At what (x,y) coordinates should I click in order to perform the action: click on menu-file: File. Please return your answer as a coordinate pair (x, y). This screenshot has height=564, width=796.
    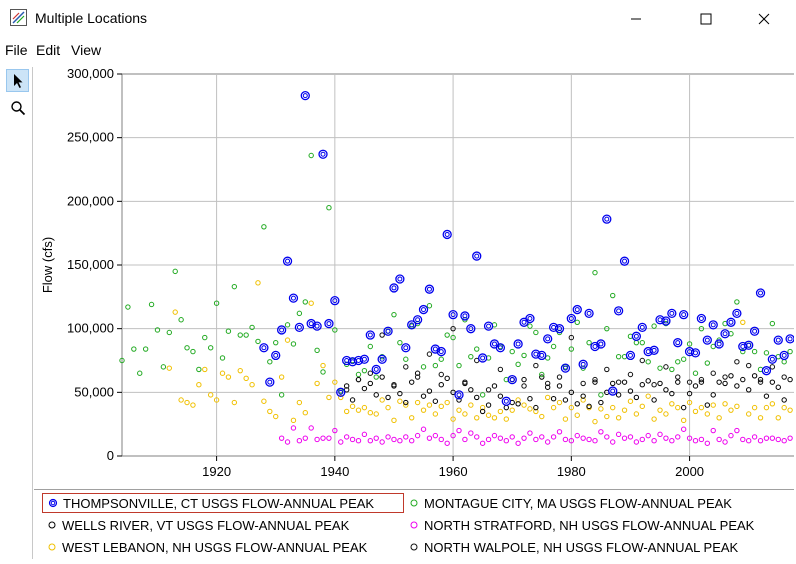
    Looking at the image, I should click on (16, 50).